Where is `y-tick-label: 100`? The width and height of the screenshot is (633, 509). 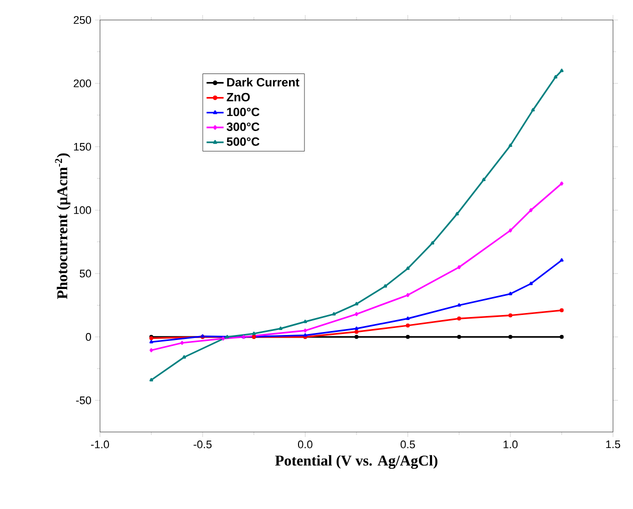 y-tick-label: 100 is located at coordinates (83, 210).